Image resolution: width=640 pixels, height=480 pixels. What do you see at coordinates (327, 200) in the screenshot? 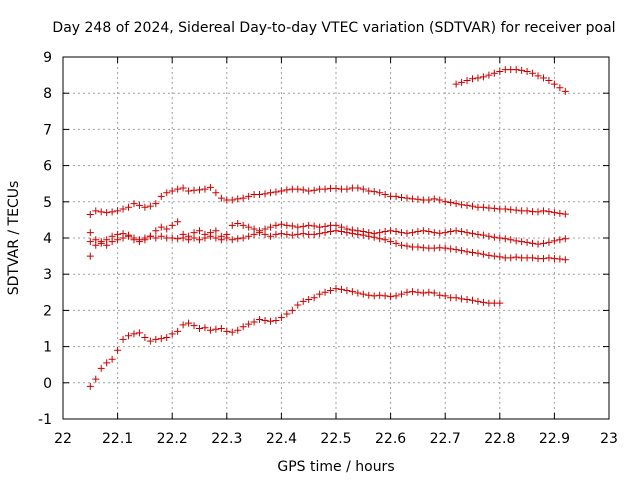
I see `series-upper-band` at bounding box center [327, 200].